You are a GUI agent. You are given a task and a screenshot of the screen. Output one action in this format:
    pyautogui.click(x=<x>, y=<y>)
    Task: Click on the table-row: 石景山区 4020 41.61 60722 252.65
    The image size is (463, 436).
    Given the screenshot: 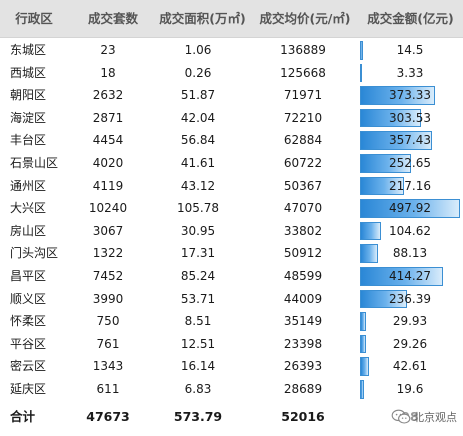 What is the action you would take?
    pyautogui.click(x=231, y=163)
    